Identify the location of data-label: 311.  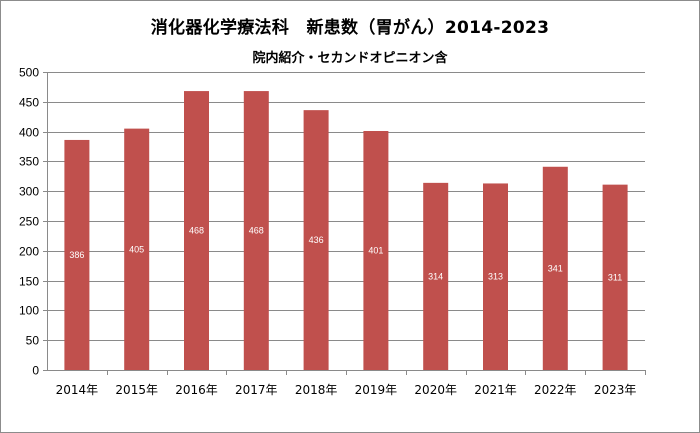
(615, 277).